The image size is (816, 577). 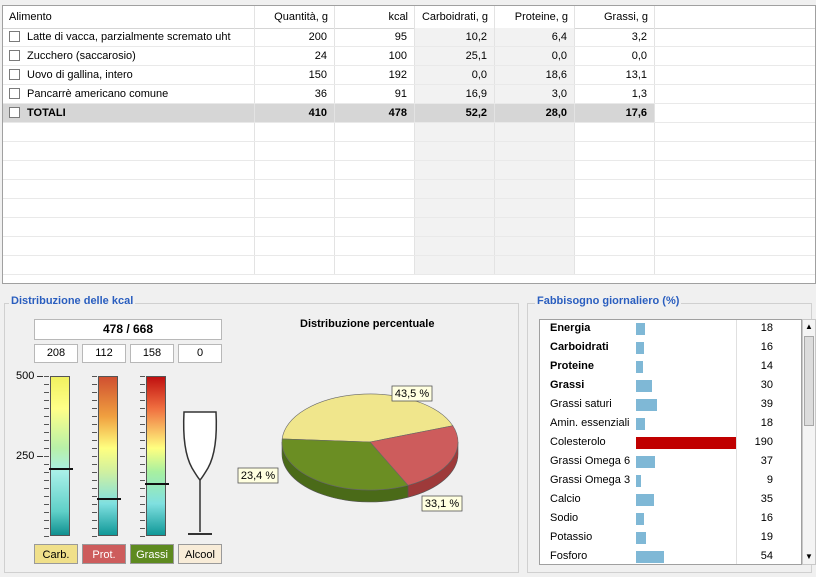 I want to click on need-value: 18, so click(x=766, y=328).